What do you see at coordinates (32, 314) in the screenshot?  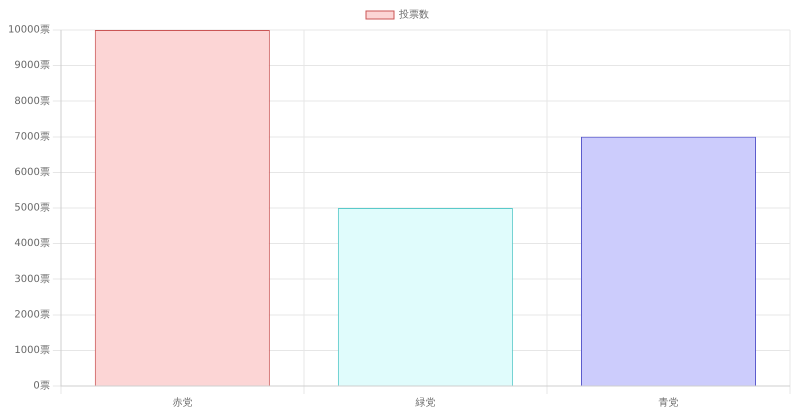 I see `y-tick-label: 2000票` at bounding box center [32, 314].